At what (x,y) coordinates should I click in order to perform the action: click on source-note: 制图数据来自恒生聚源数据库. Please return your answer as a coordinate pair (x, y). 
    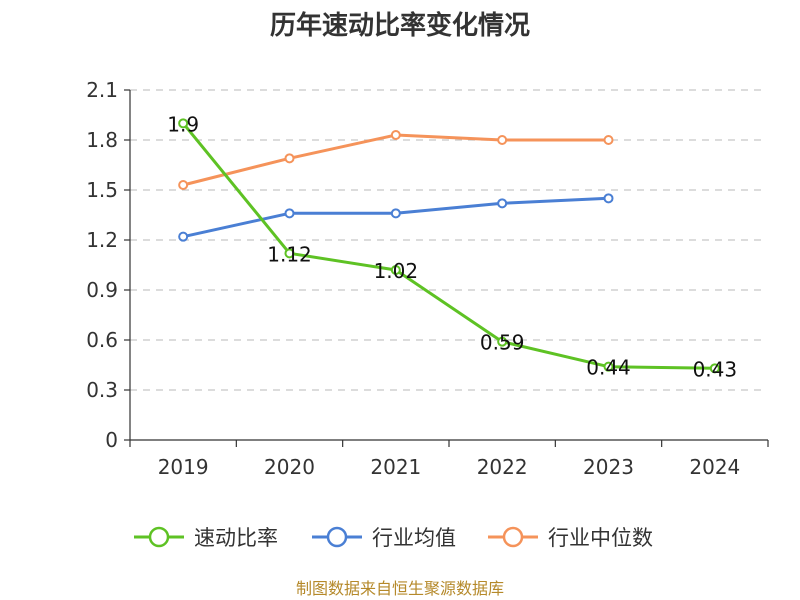
    Looking at the image, I should click on (400, 588).